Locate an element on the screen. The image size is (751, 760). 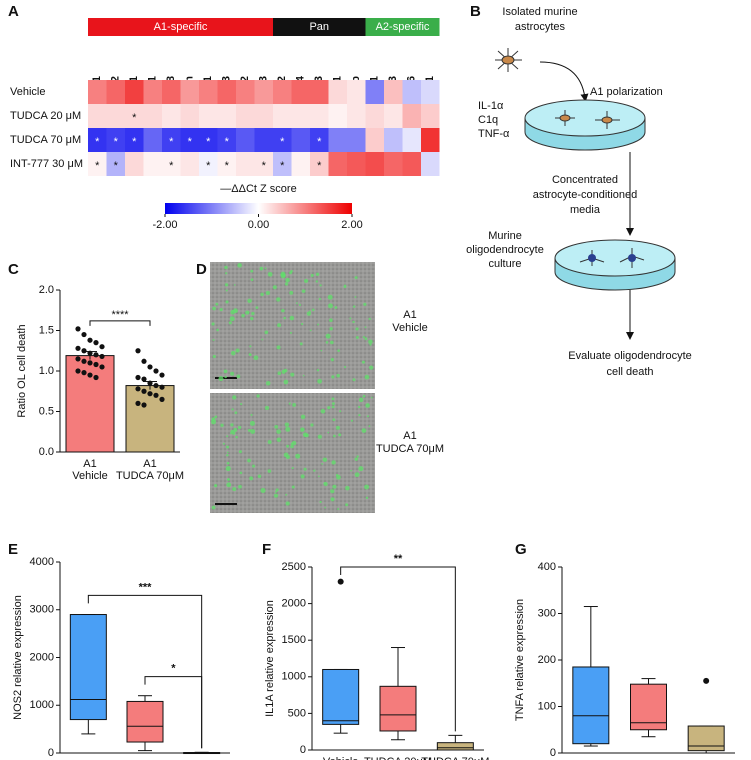
diagram-text: A1 polarization is located at coordinates (626, 92).